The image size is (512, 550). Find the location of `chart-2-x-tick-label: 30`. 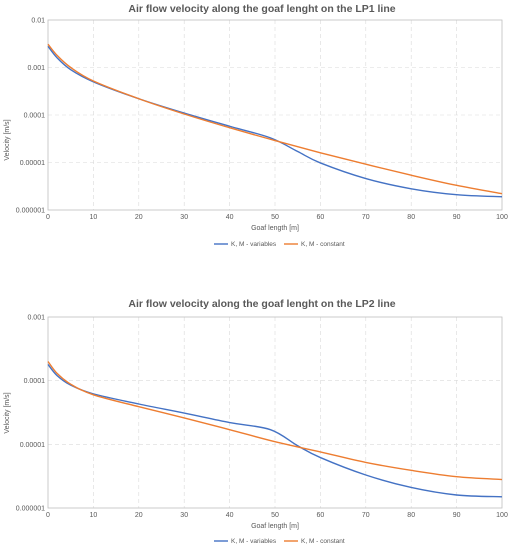

chart-2-x-tick-label: 30 is located at coordinates (184, 515).